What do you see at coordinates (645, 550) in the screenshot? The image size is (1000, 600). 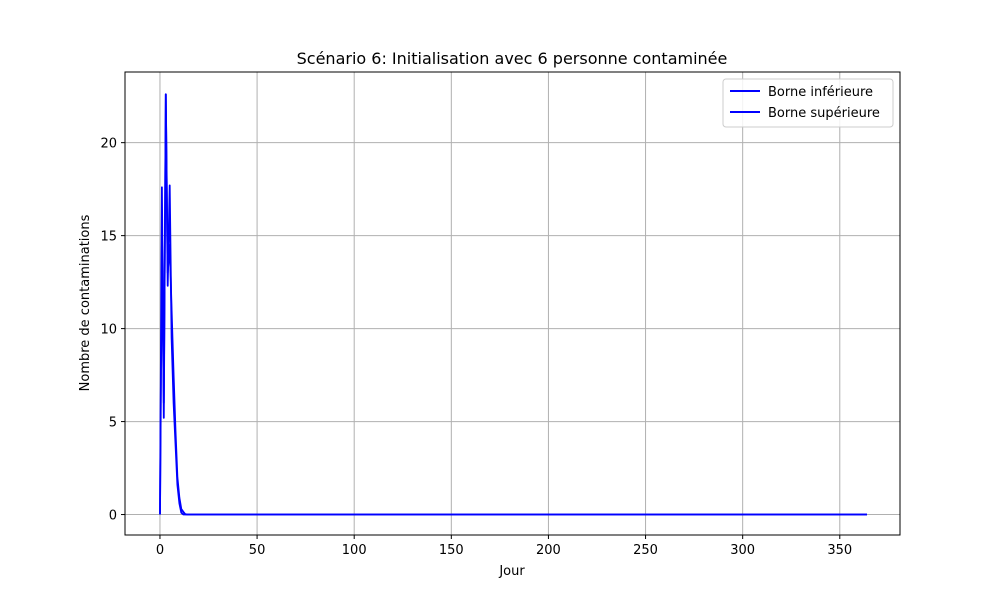 I see `x-tick-label: 250` at bounding box center [645, 550].